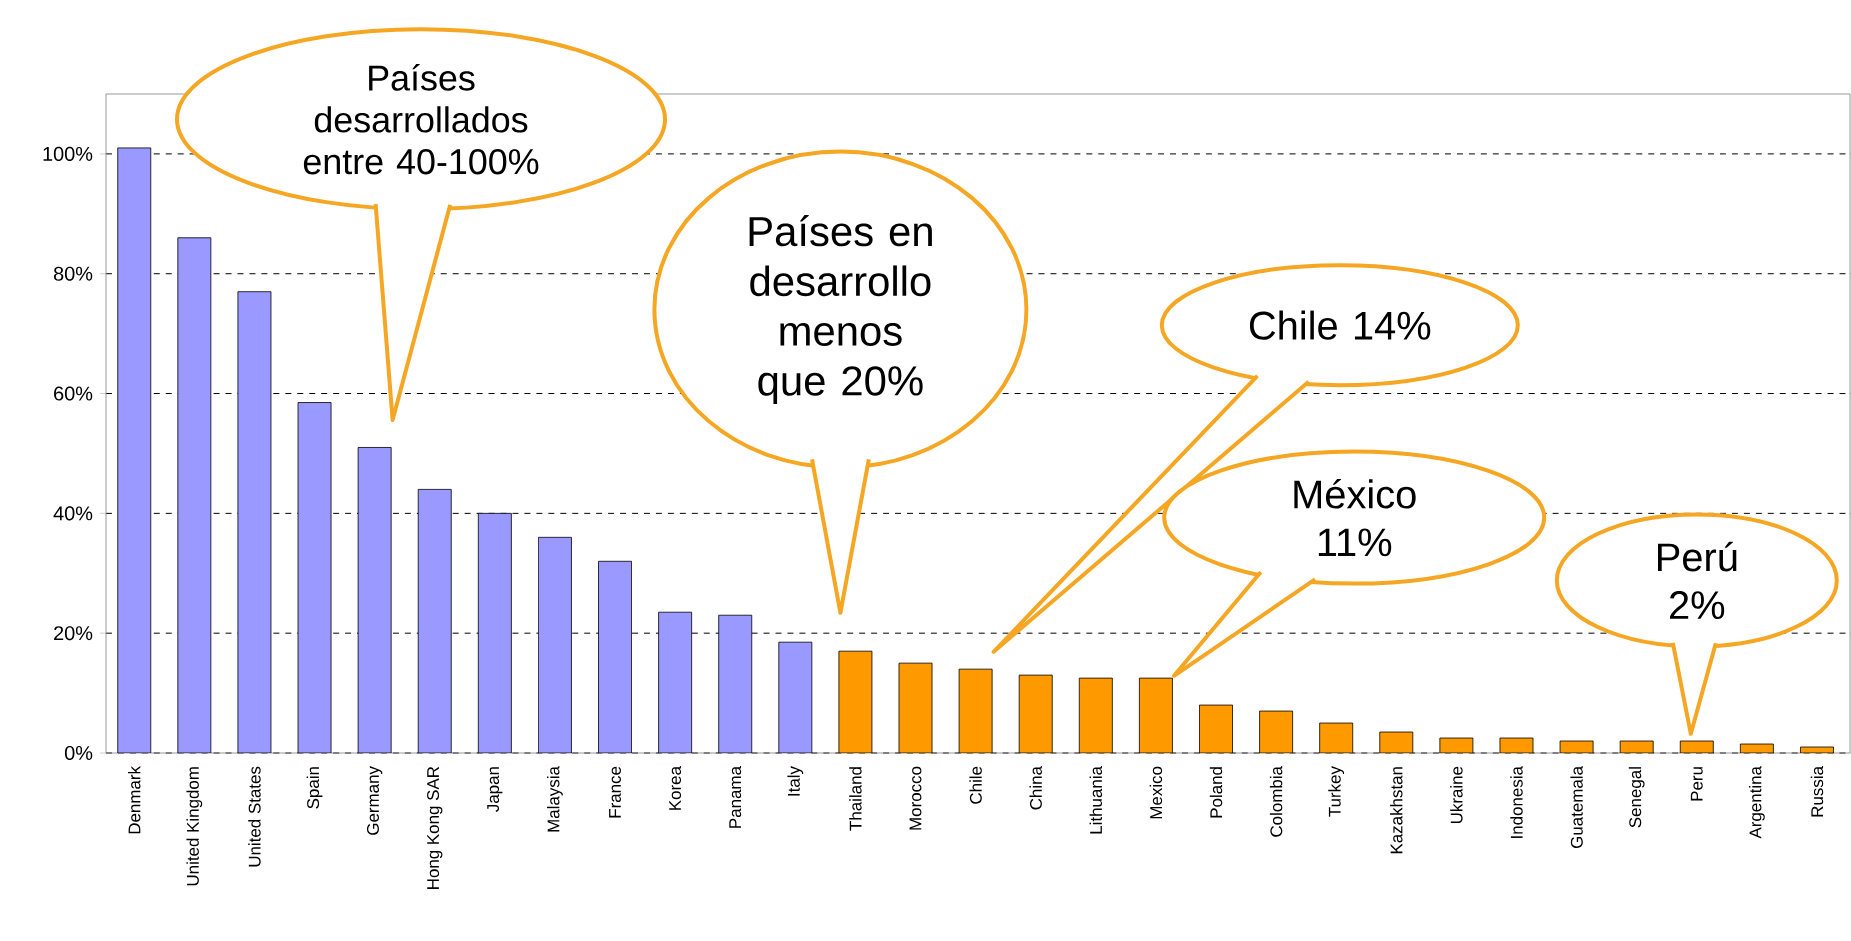 Image resolution: width=1851 pixels, height=941 pixels. What do you see at coordinates (314, 788) in the screenshot?
I see `x-tick-label: Spain` at bounding box center [314, 788].